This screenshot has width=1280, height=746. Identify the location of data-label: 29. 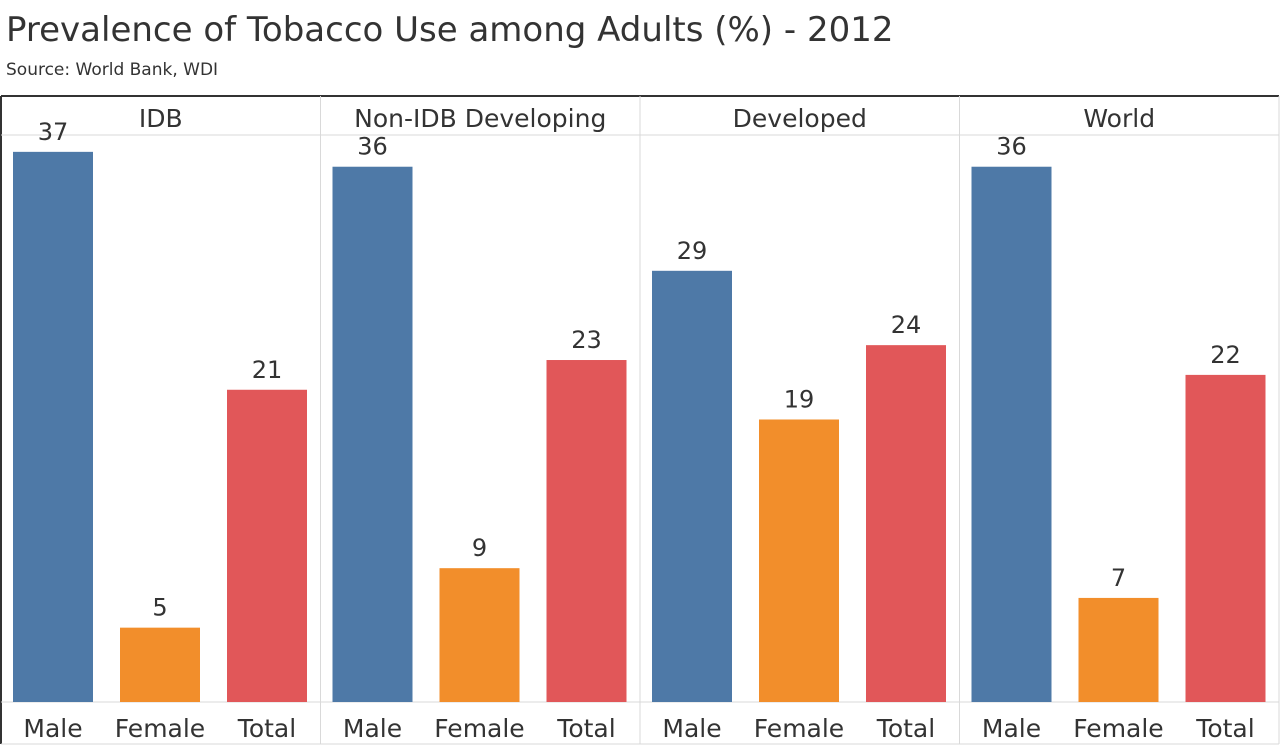
(692, 251).